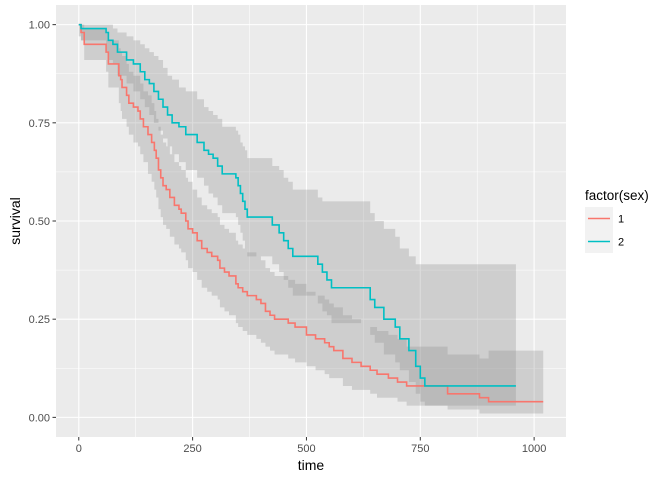 This screenshot has width=672, height=480. Describe the element at coordinates (79, 449) in the screenshot. I see `x-tick-label: 0` at that location.